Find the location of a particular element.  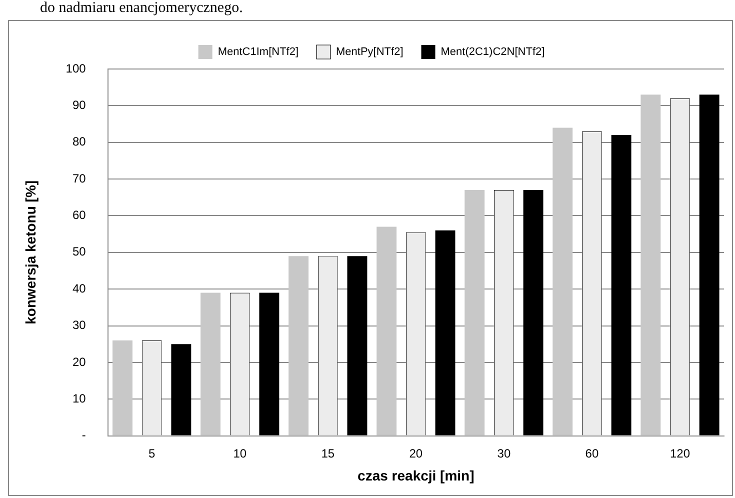

x-tick-label: 5 is located at coordinates (152, 453).